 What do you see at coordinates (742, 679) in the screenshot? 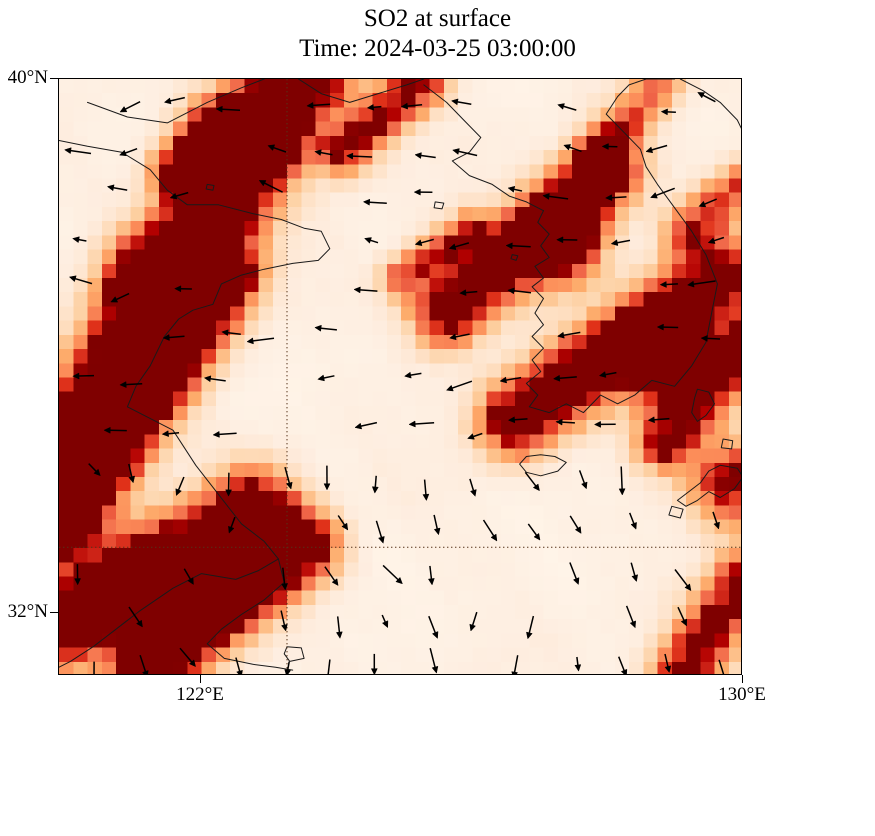
I see `xtick-mark-130e` at bounding box center [742, 679].